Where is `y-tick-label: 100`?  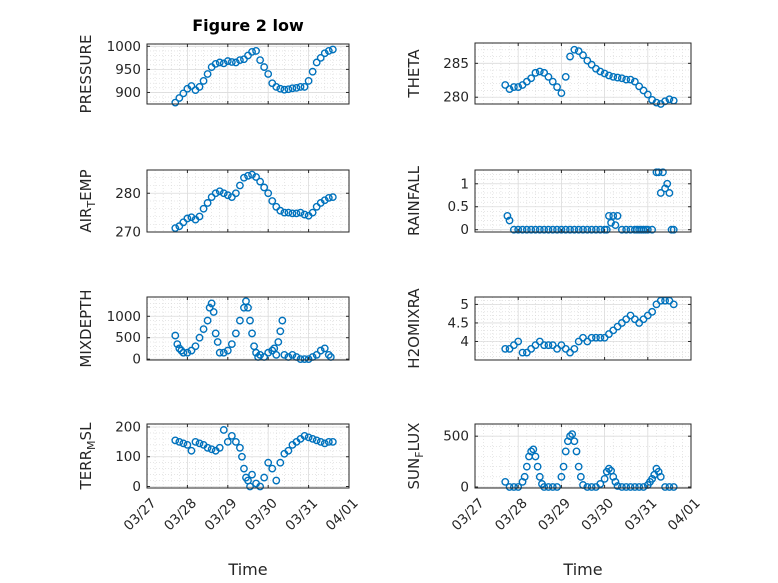 y-tick-label: 100 is located at coordinates (128, 457).